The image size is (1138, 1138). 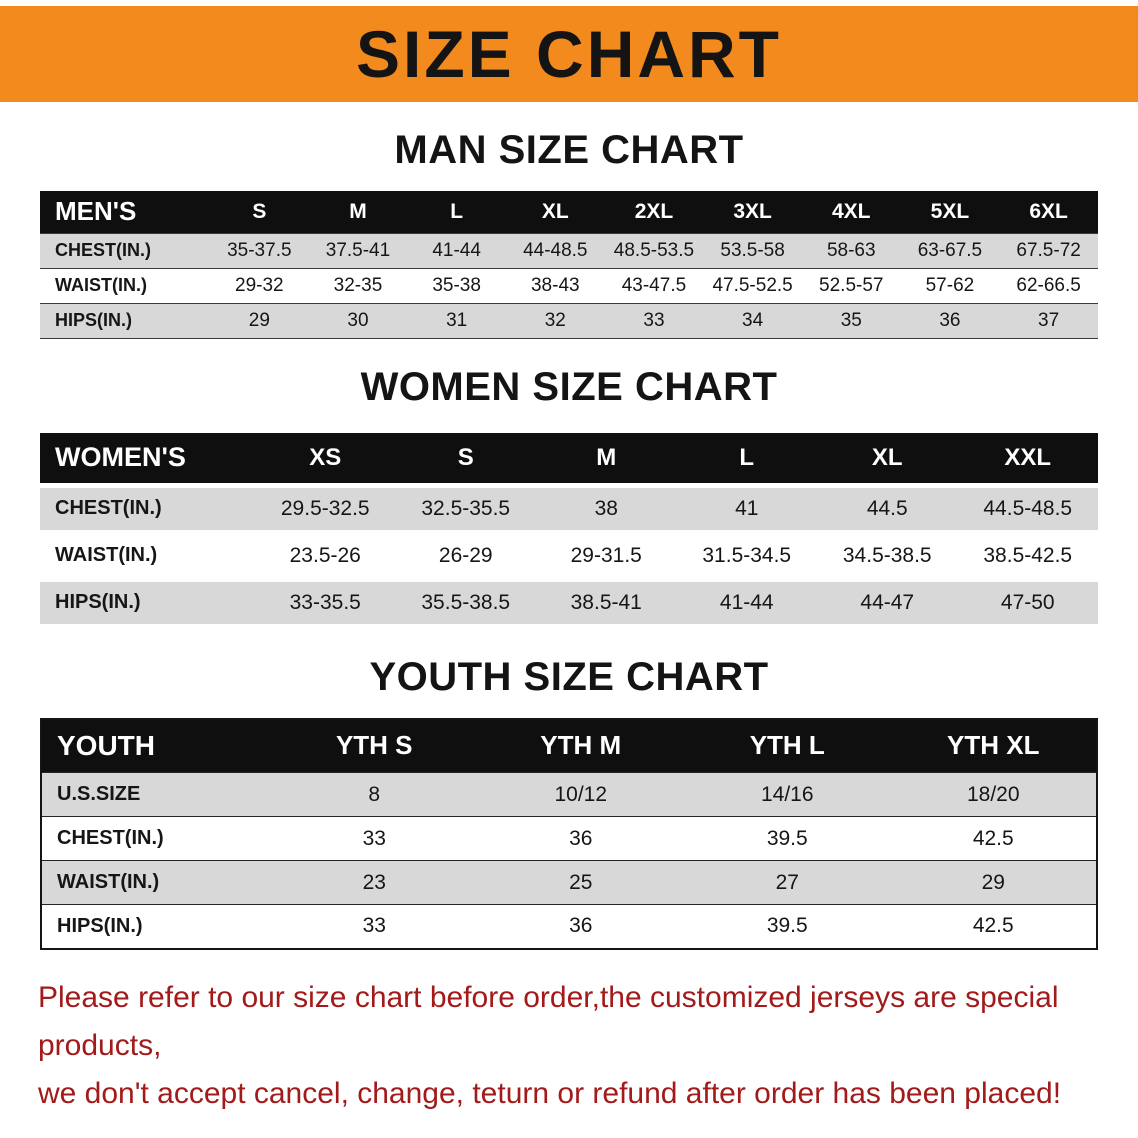 I want to click on size-value: 26-29, so click(x=465, y=555).